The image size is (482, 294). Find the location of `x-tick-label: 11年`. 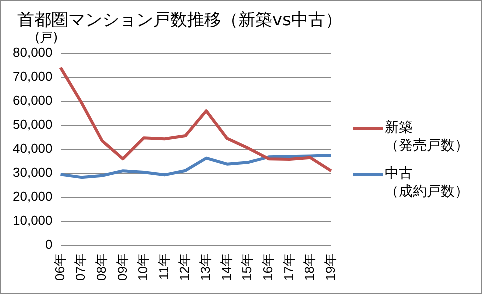

x-tick-label: 11年 is located at coordinates (164, 267).